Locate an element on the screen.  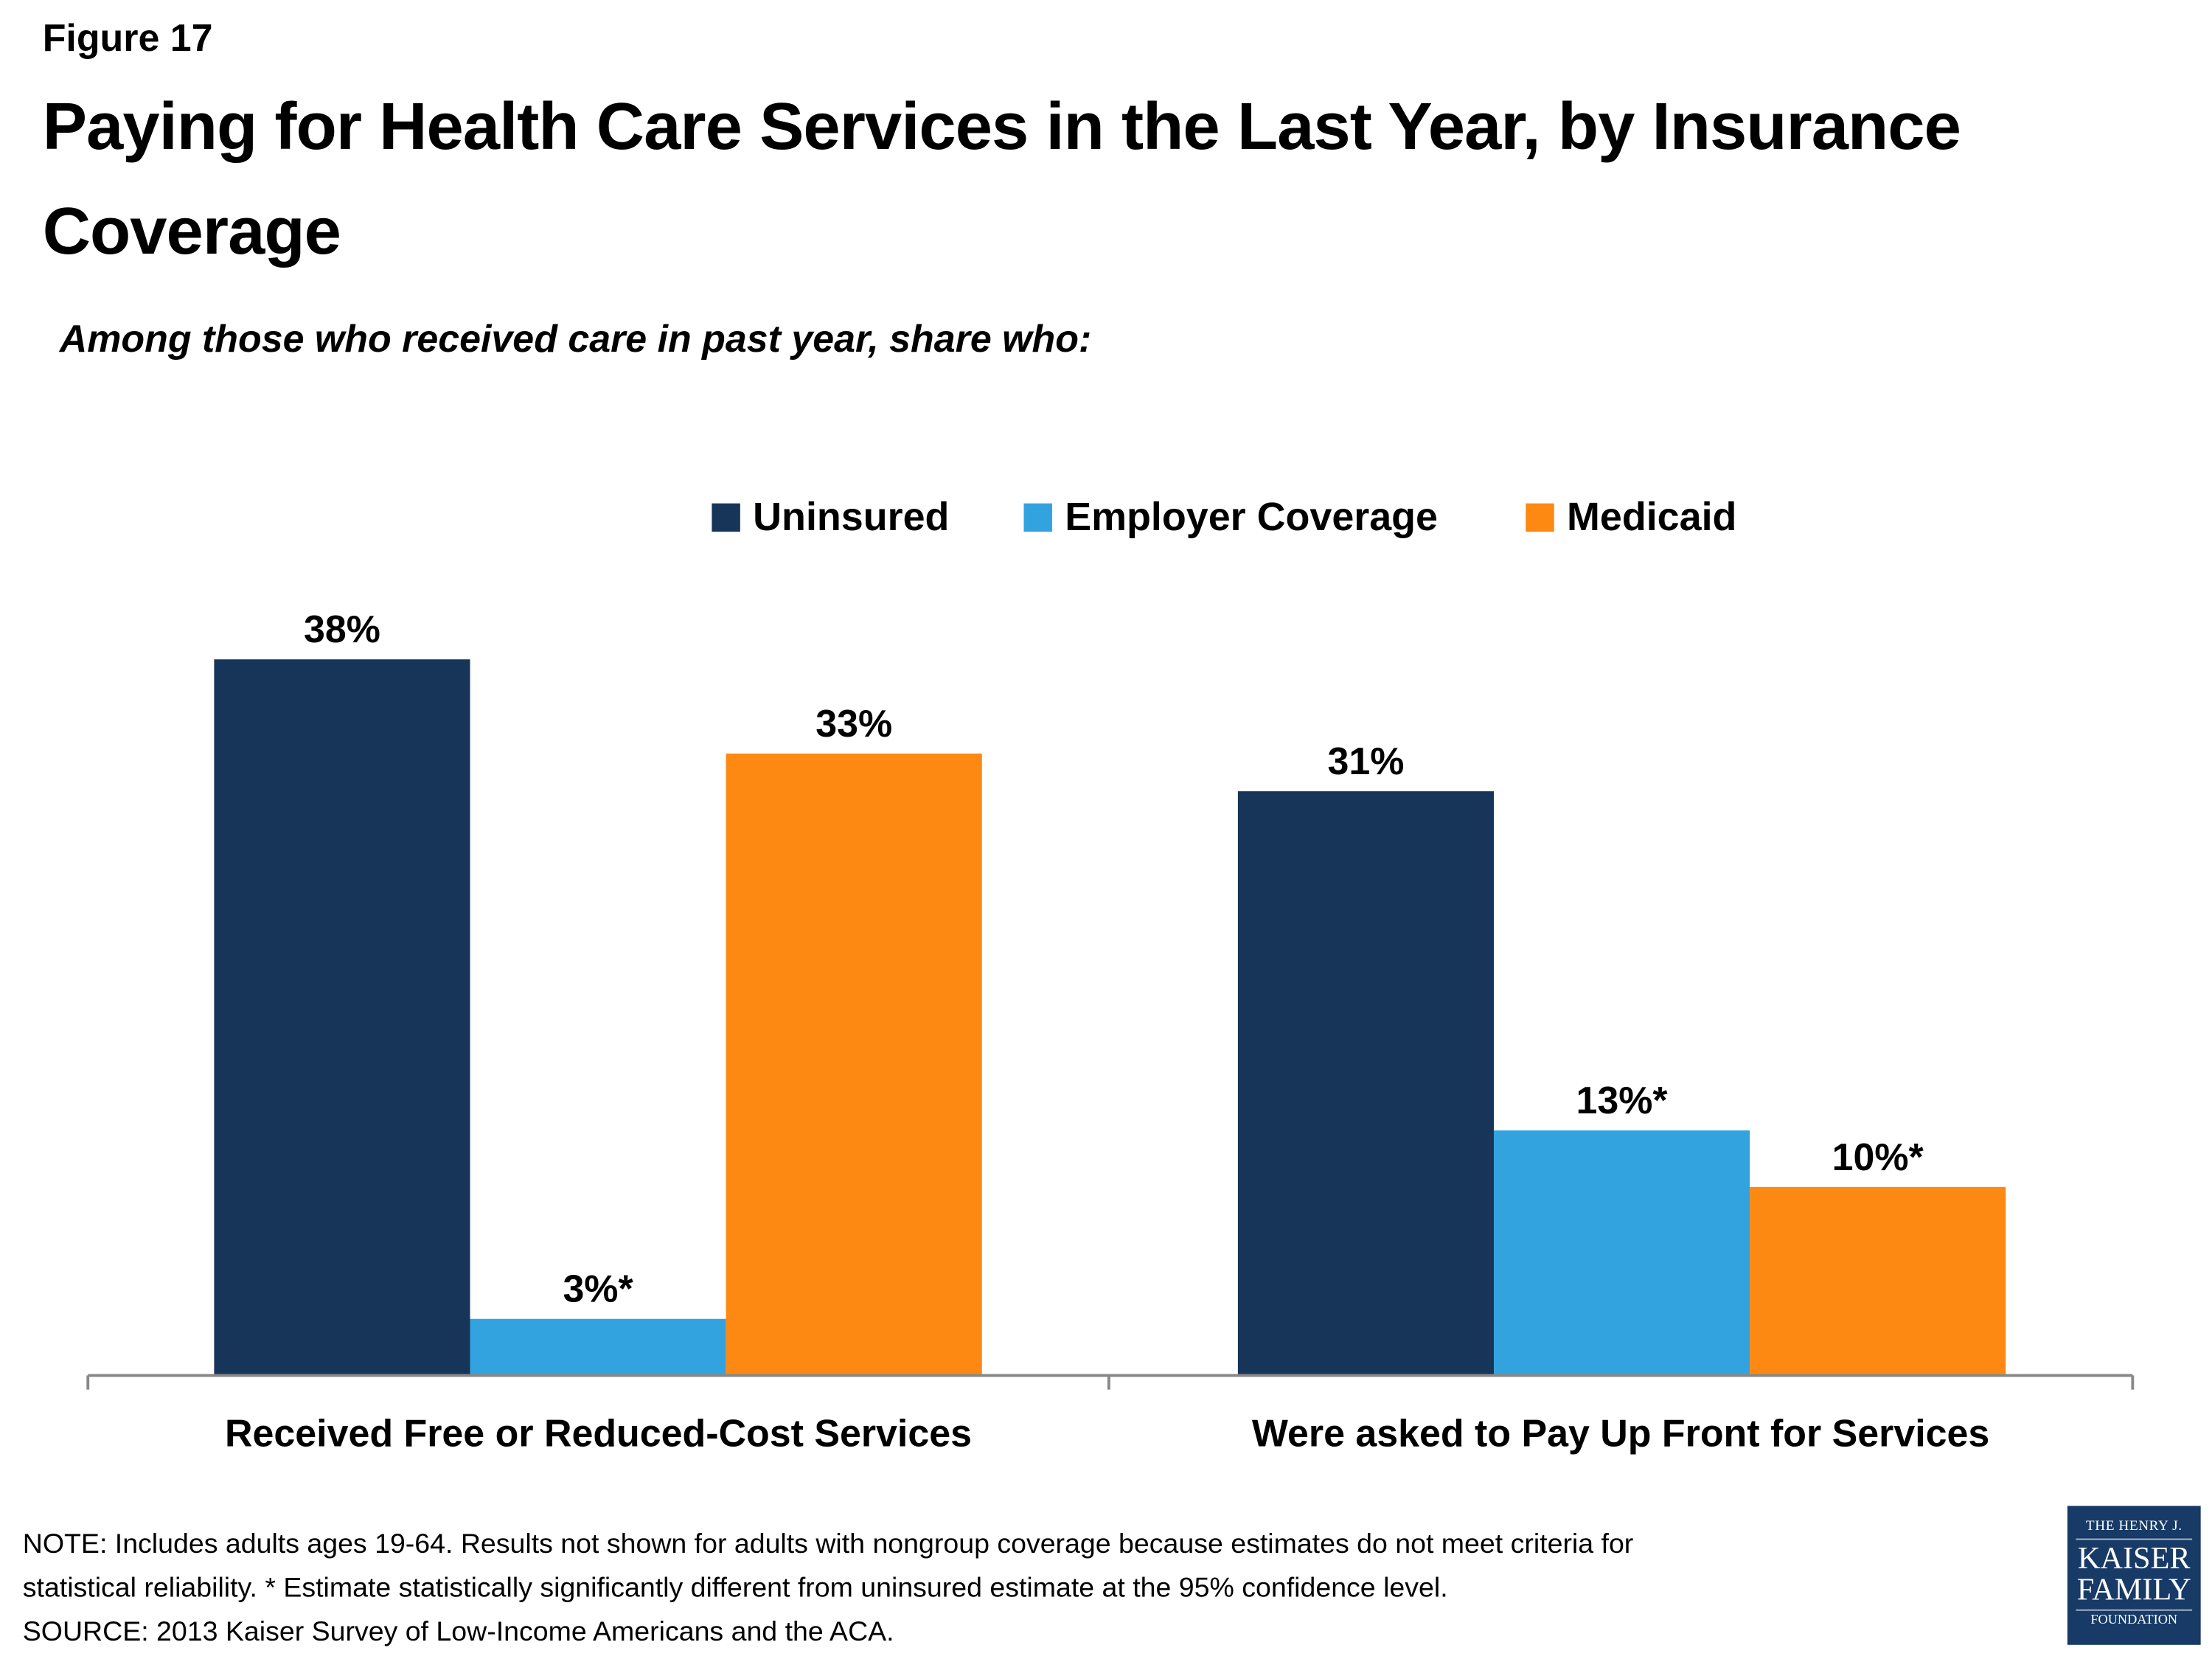
legend-item-employer: Employer Coverage is located at coordinates (1230, 517).